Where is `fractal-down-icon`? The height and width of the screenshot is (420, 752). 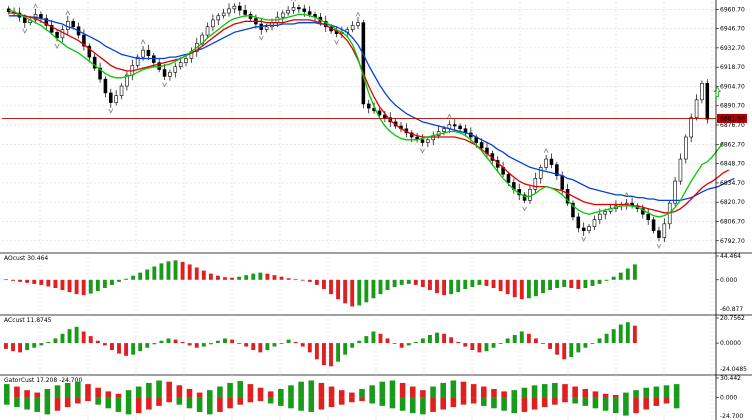
fractal-down-icon is located at coordinates (524, 209).